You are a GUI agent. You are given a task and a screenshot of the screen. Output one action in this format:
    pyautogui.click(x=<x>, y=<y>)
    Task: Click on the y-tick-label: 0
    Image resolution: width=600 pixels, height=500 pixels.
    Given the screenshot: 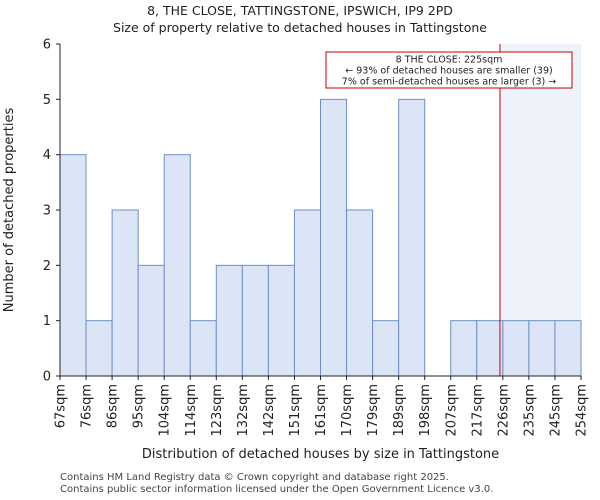 What is the action you would take?
    pyautogui.click(x=47, y=377)
    